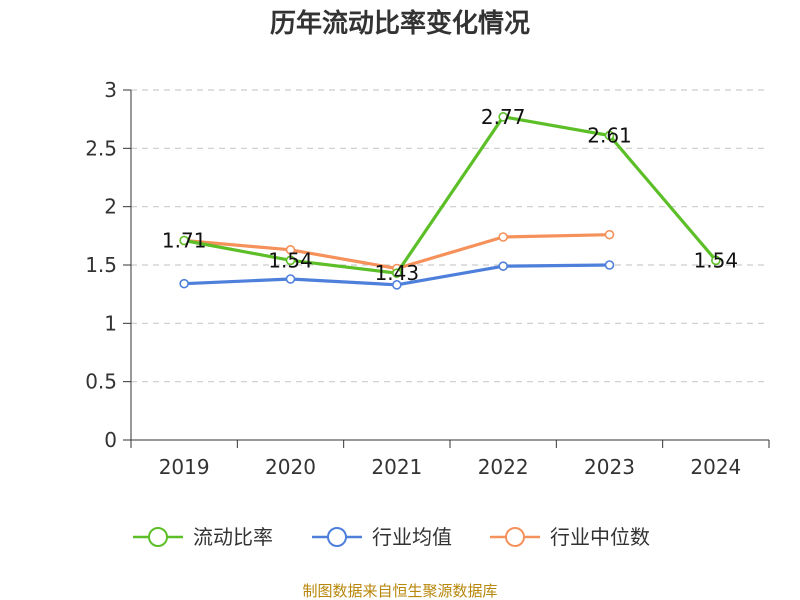 The image size is (800, 600). Describe the element at coordinates (110, 440) in the screenshot. I see `y-tick-label: 0` at that location.